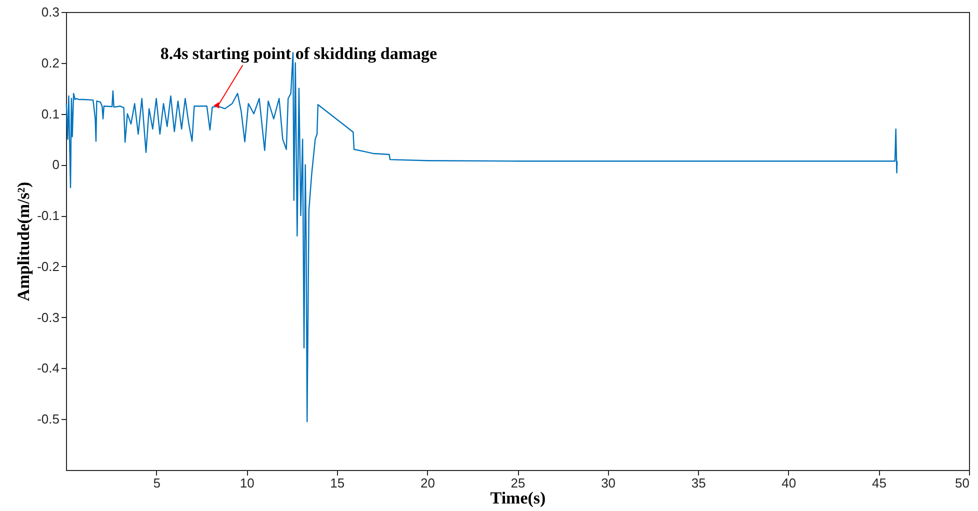 The height and width of the screenshot is (511, 978). I want to click on y-tick-label: -0.2, so click(48, 266).